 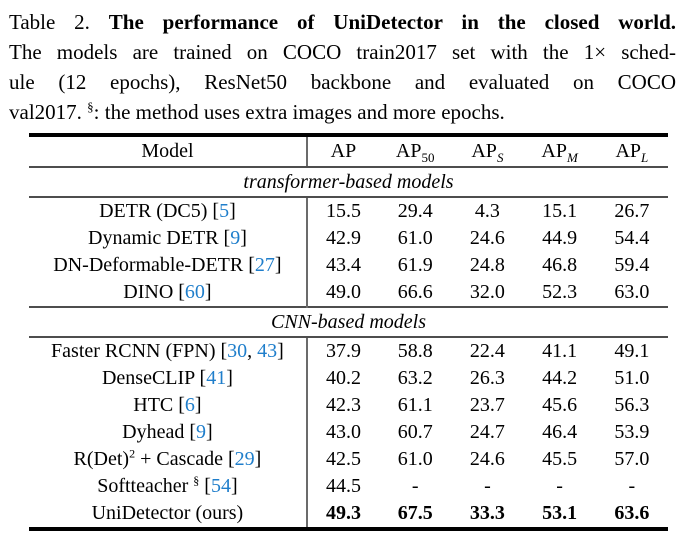 What do you see at coordinates (348, 238) in the screenshot?
I see `table-row: Dynamic DETR [9] 42.9 61.0 24.6 44.9 54.4` at bounding box center [348, 238].